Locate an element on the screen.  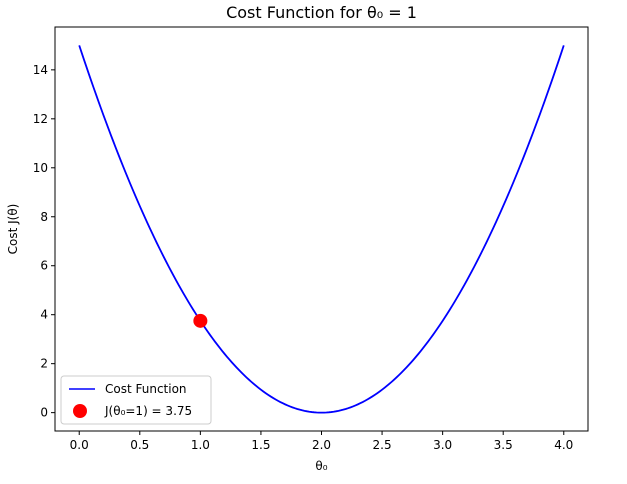
x-tick-label: 3.0 is located at coordinates (442, 445).